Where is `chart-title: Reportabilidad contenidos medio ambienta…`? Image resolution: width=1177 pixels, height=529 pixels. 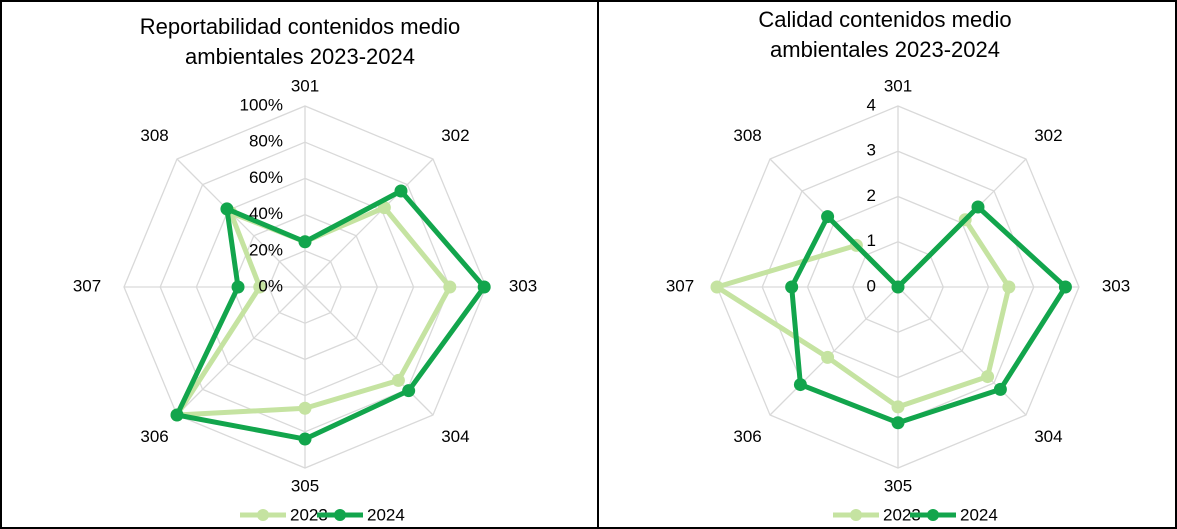 chart-title: Reportabilidad contenidos medio ambienta… is located at coordinates (300, 41).